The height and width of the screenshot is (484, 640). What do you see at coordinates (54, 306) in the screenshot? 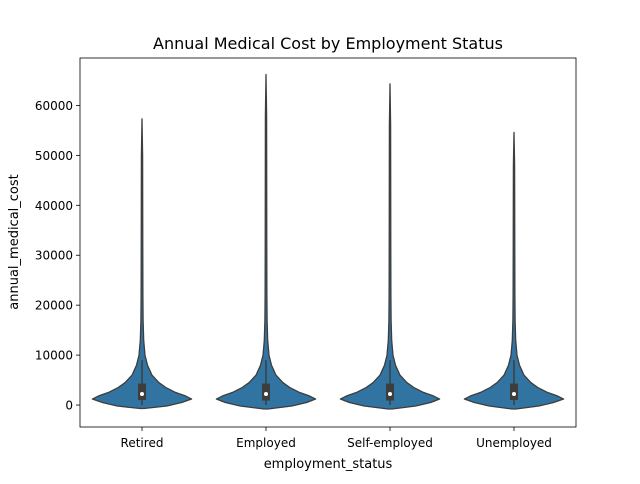
I see `y-tick-label: 20000` at bounding box center [54, 306].